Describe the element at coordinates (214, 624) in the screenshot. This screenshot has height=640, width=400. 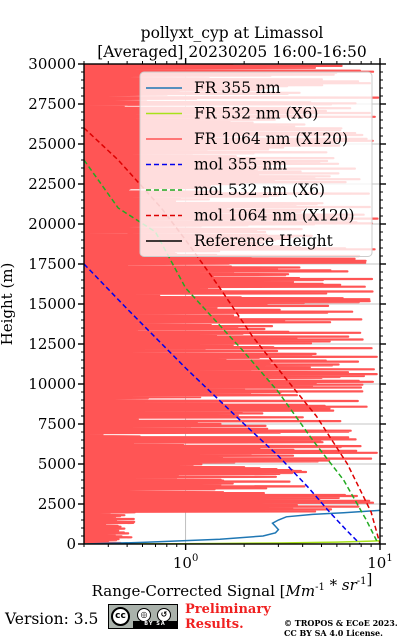
I see `preliminary-line2: Results.` at that location.